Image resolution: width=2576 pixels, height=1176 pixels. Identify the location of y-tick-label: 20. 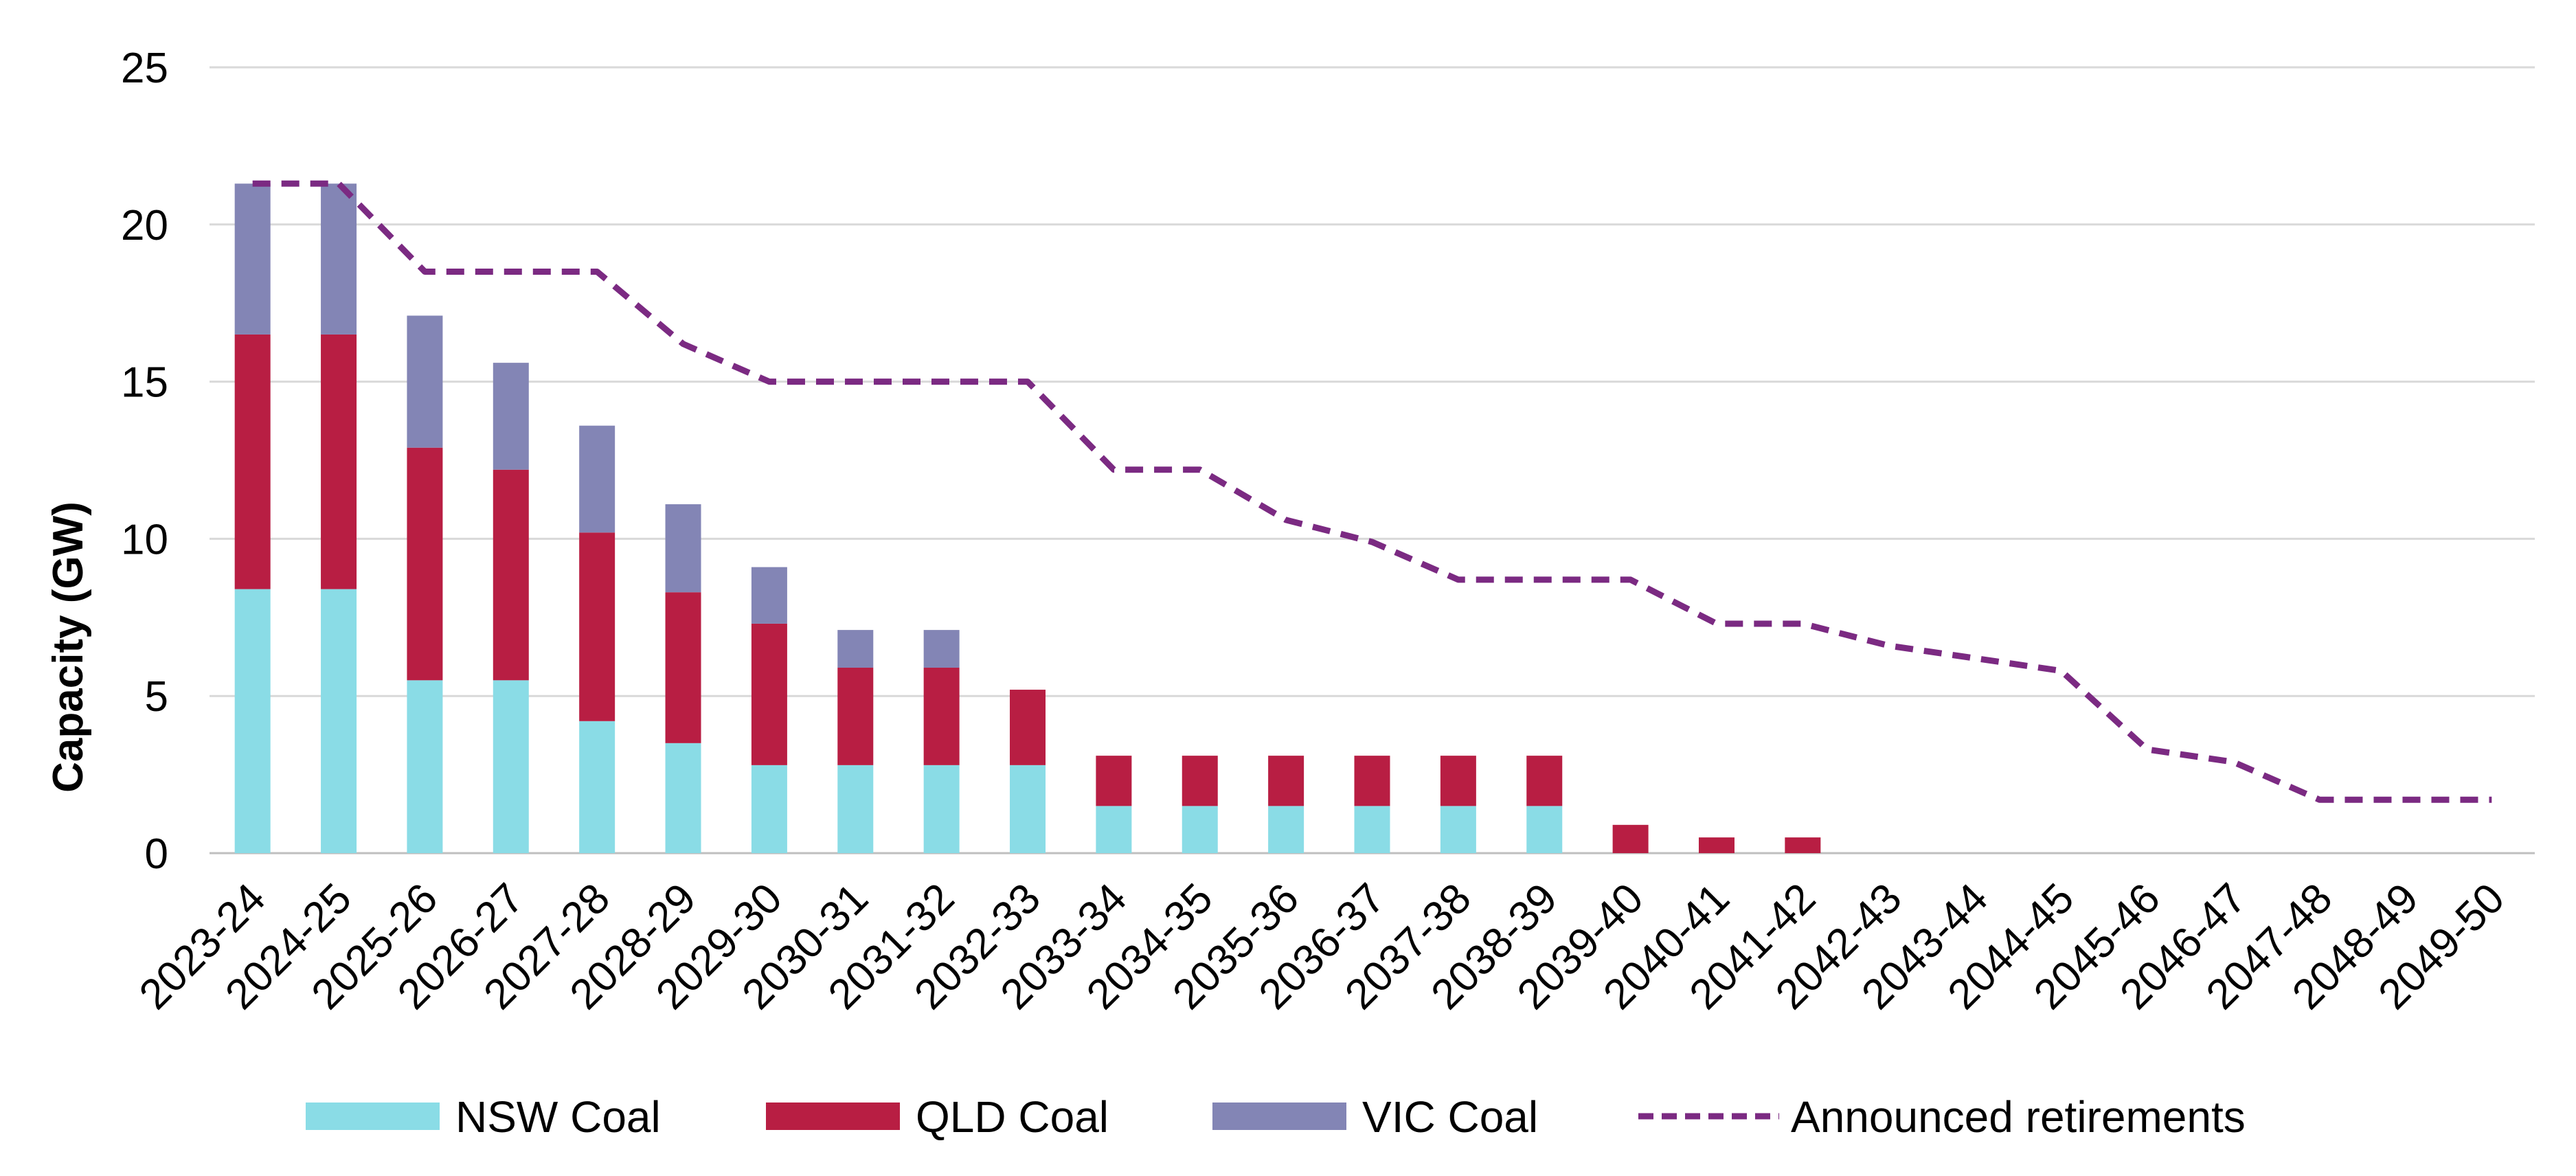
(144, 225).